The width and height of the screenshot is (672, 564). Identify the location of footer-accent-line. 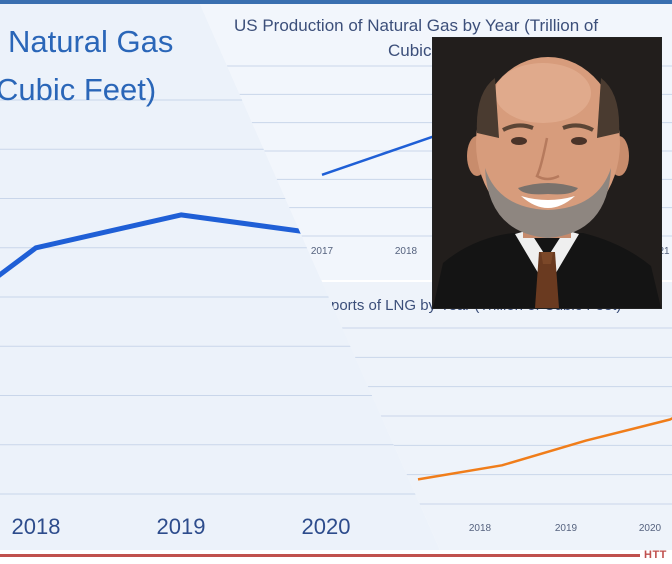
(320, 555).